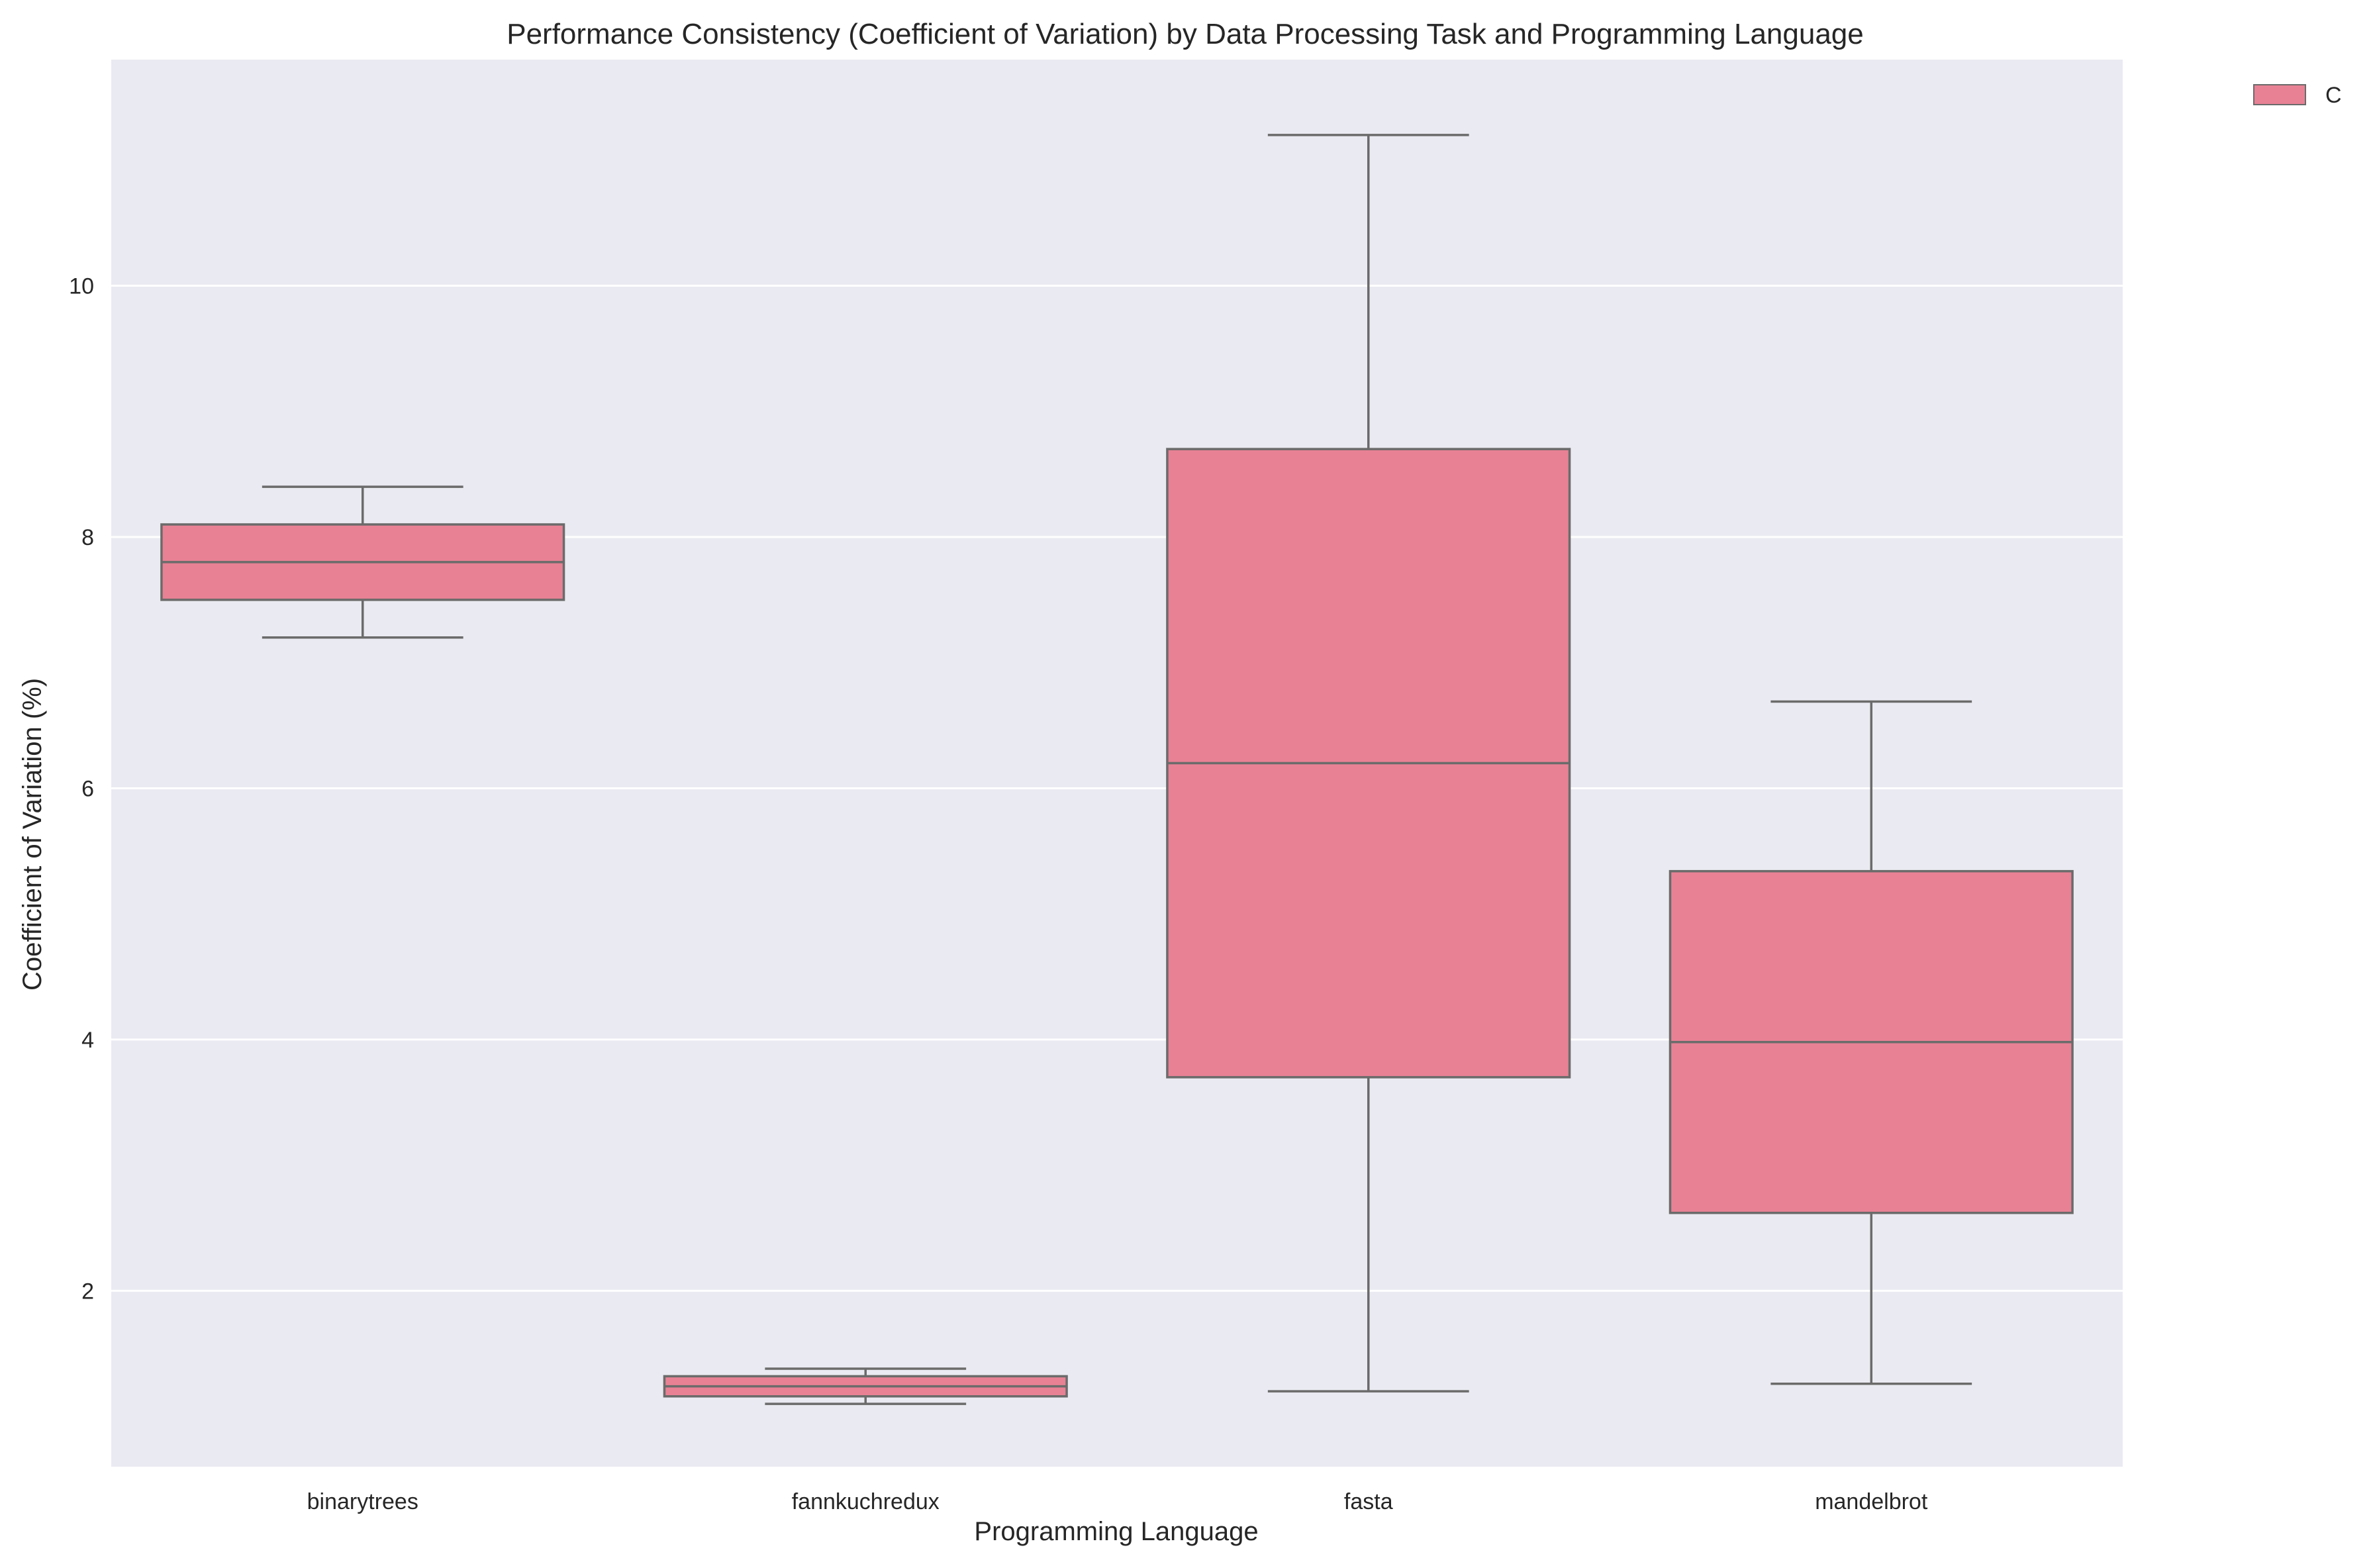  What do you see at coordinates (87, 788) in the screenshot?
I see `y-tick-label: 6` at bounding box center [87, 788].